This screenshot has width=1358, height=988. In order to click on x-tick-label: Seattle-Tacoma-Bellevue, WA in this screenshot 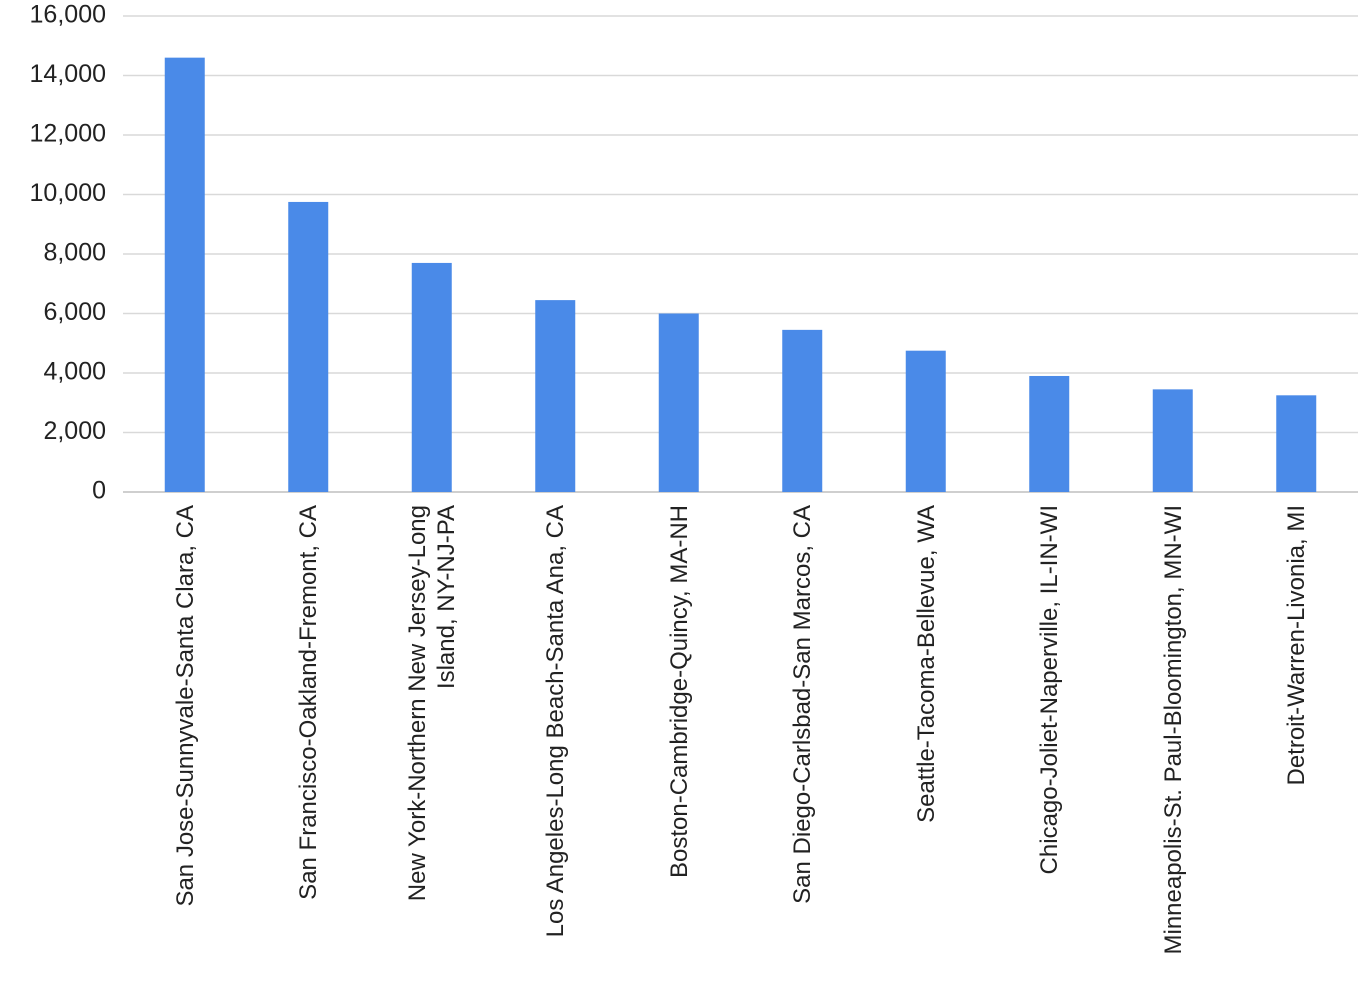, I will do `click(926, 664)`.